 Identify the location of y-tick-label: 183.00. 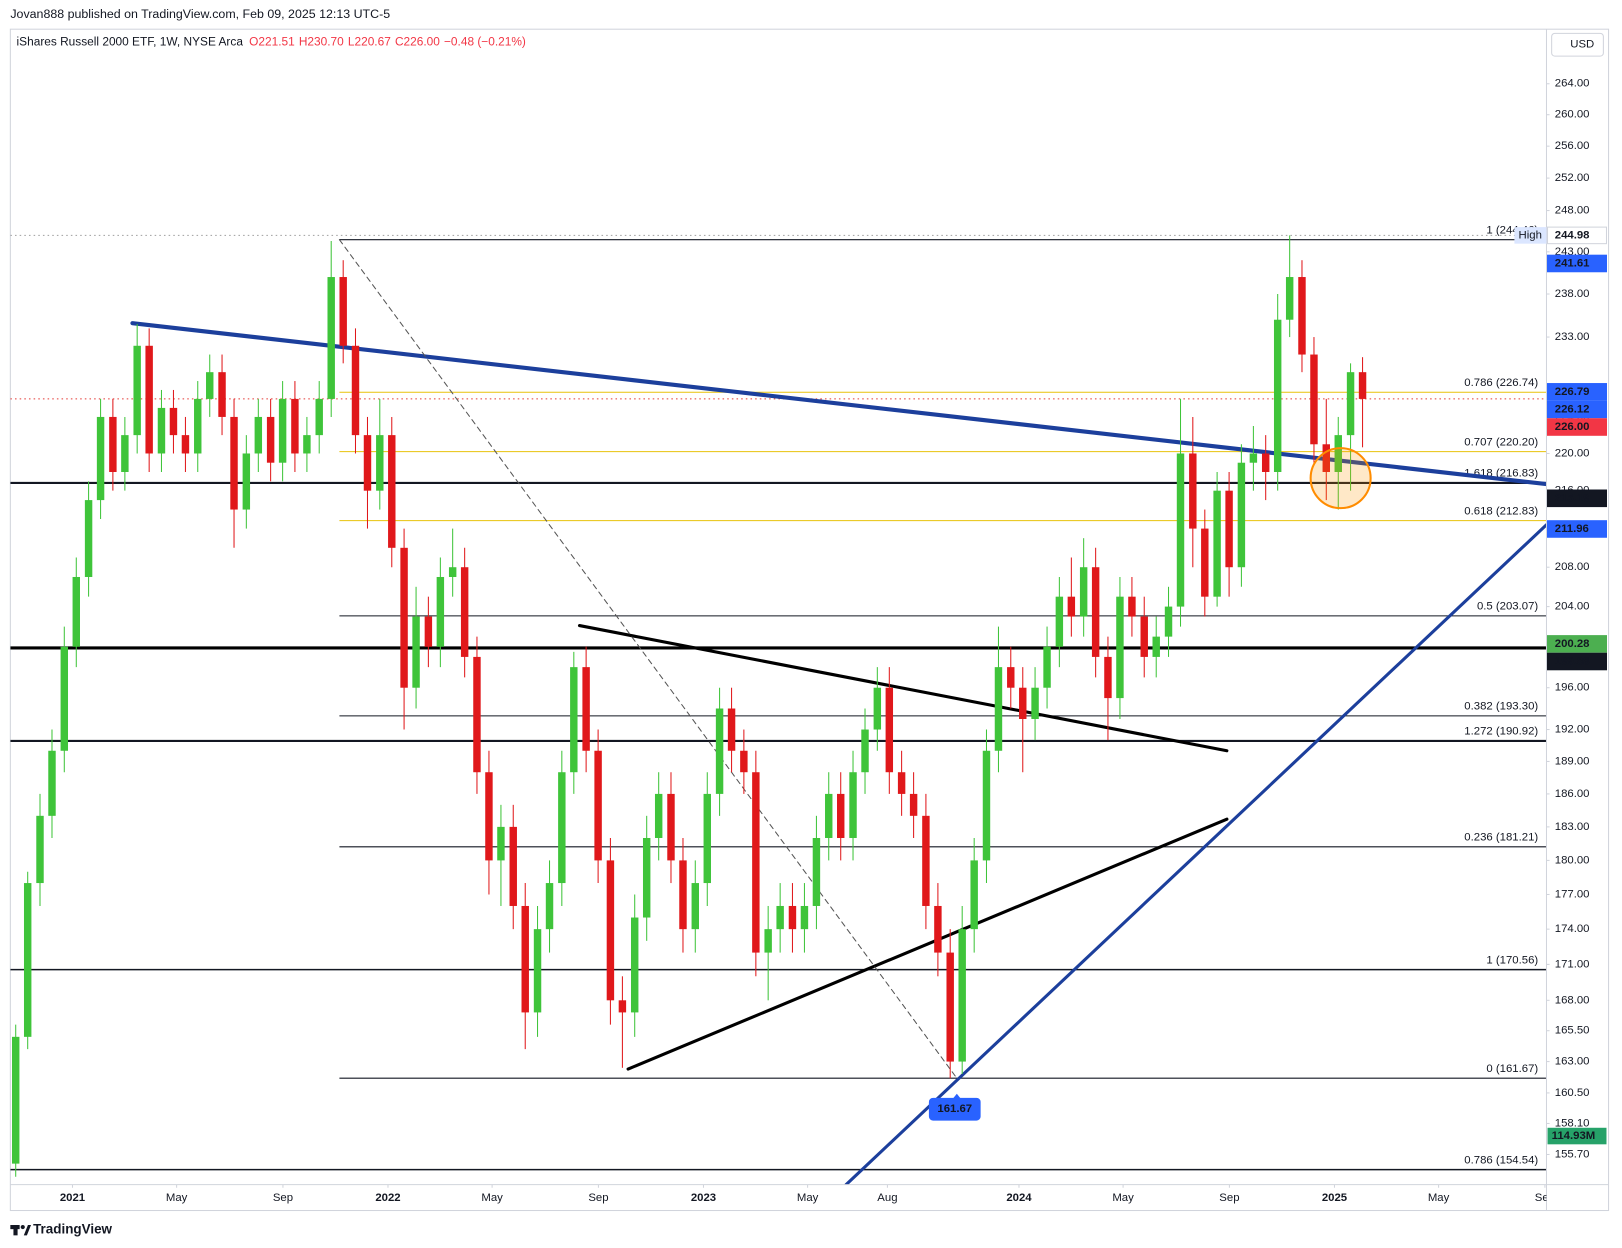
(1572, 827).